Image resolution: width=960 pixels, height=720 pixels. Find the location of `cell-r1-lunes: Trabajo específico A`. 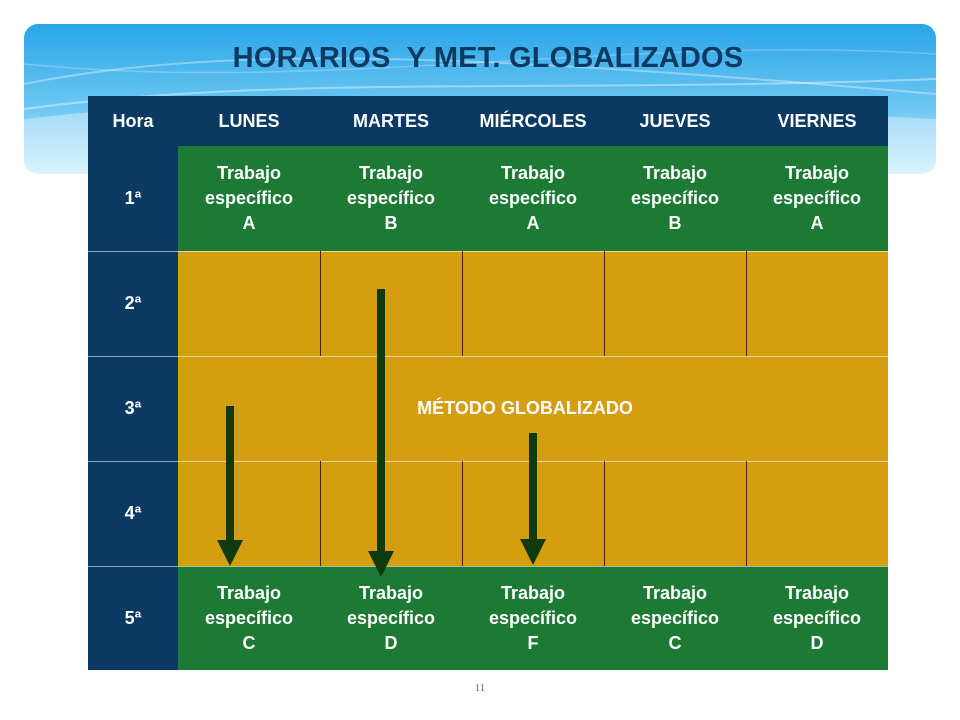

cell-r1-lunes: Trabajo específico A is located at coordinates (249, 198).